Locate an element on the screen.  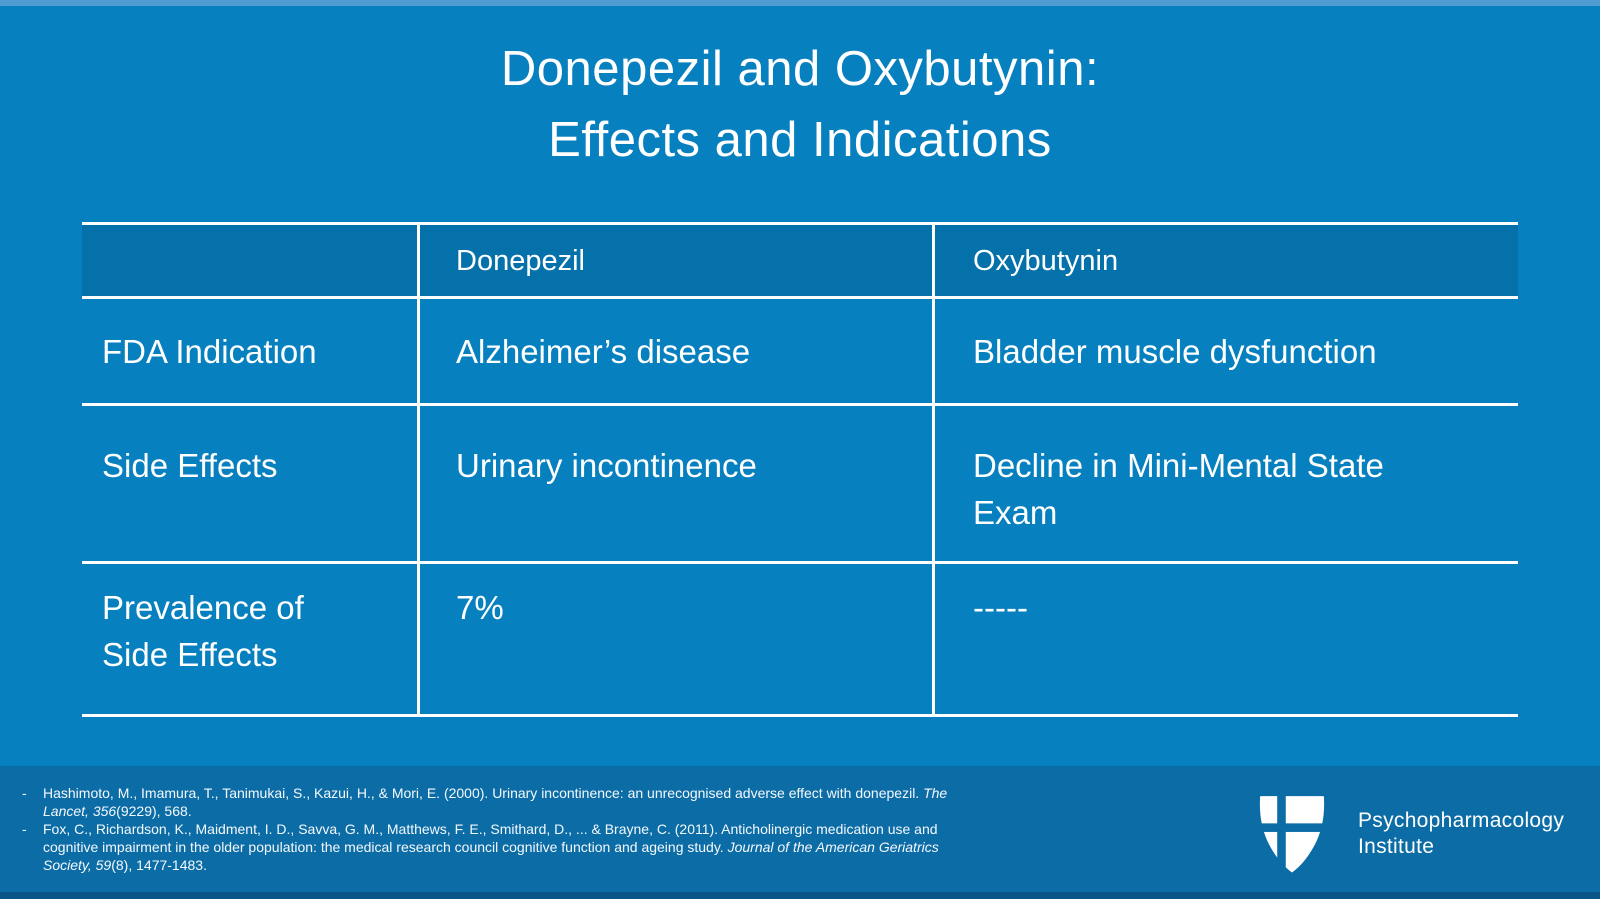
logo-line-1: Psychopharmacology is located at coordinates (1461, 820).